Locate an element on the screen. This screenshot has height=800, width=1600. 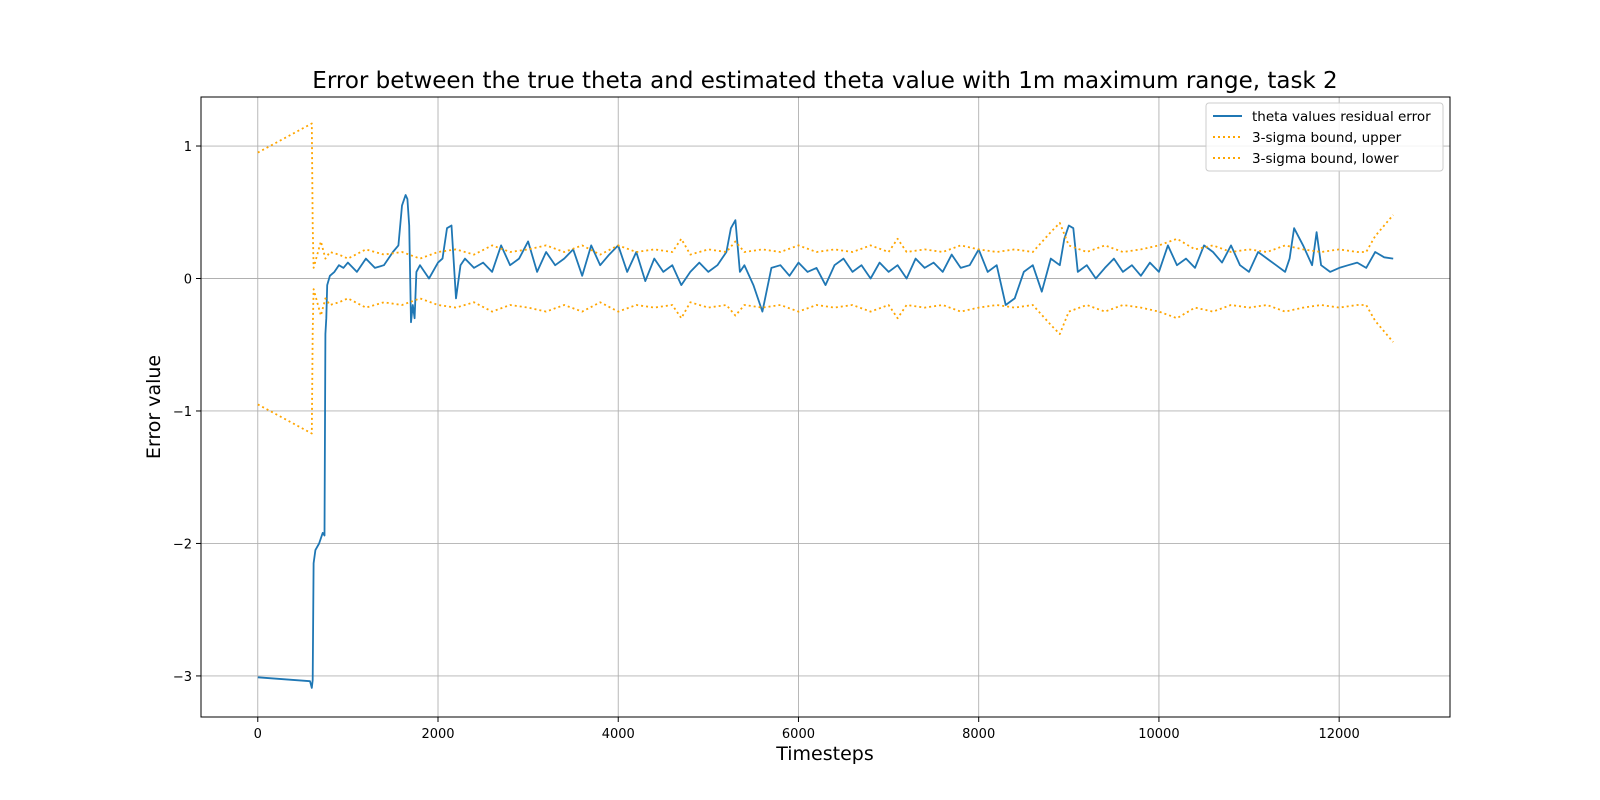
x-tick-label: 12000 is located at coordinates (1338, 734).